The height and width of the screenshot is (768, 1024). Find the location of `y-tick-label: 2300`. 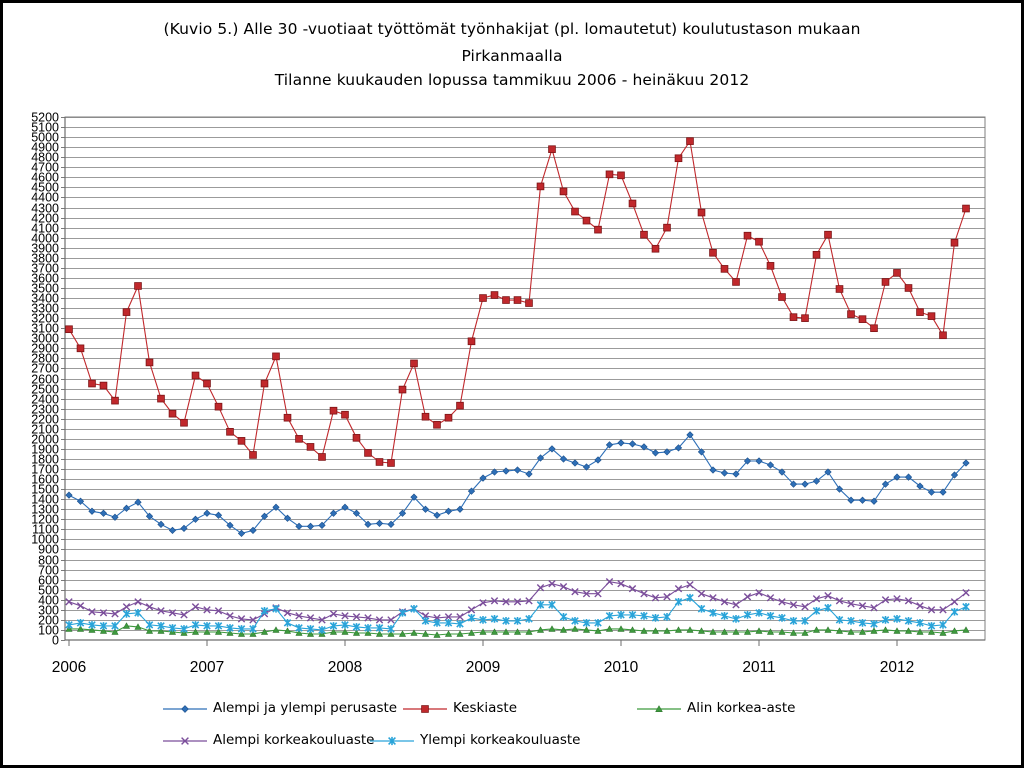

y-tick-label: 2300 is located at coordinates (45, 410).